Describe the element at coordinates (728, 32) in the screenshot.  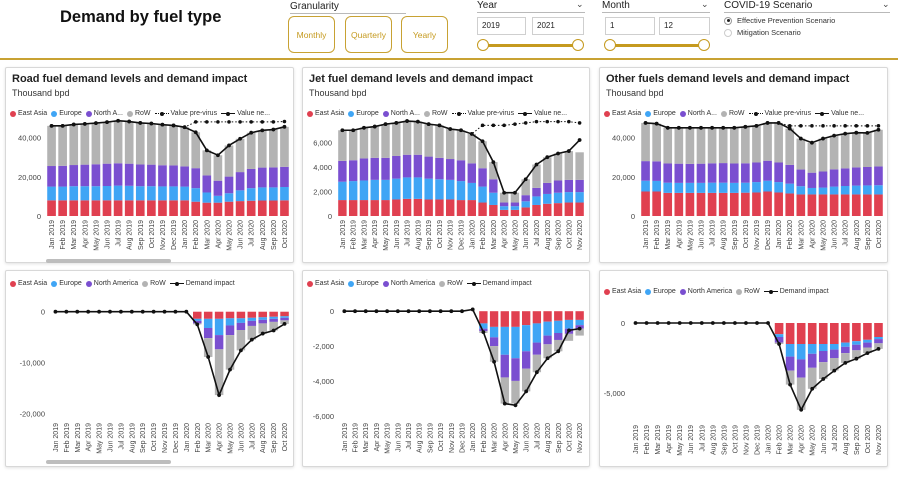
I see `radio-unselected-icon` at that location.